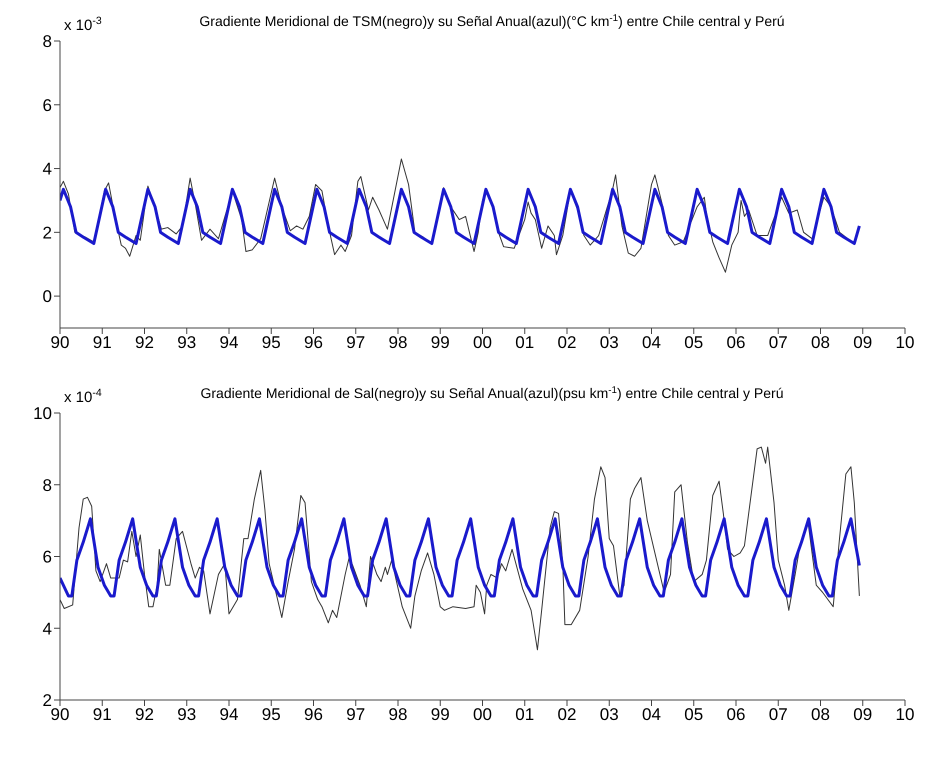 The width and height of the screenshot is (927, 757). Describe the element at coordinates (492, 20) in the screenshot. I see `chart-title: Gradiente Meridional de TSM(negro)y su Señal Anual(azul)(°C km$^{-1}$) entre Chile central y Perú` at that location.